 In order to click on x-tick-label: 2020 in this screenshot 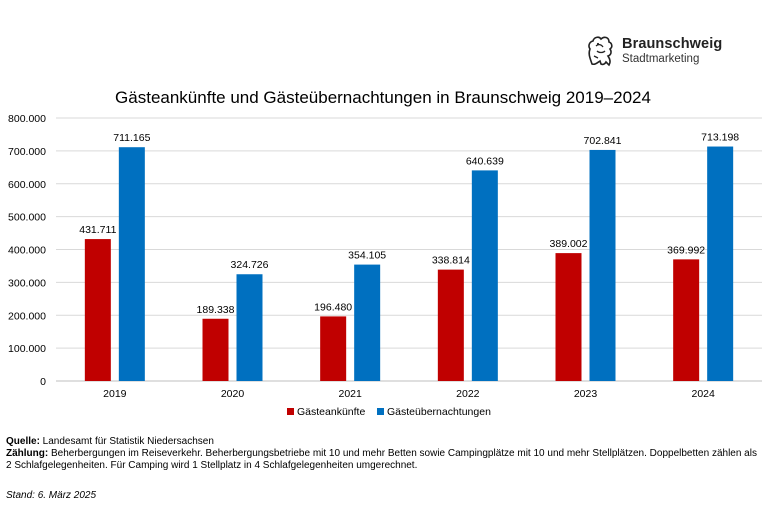, I will do `click(233, 394)`.